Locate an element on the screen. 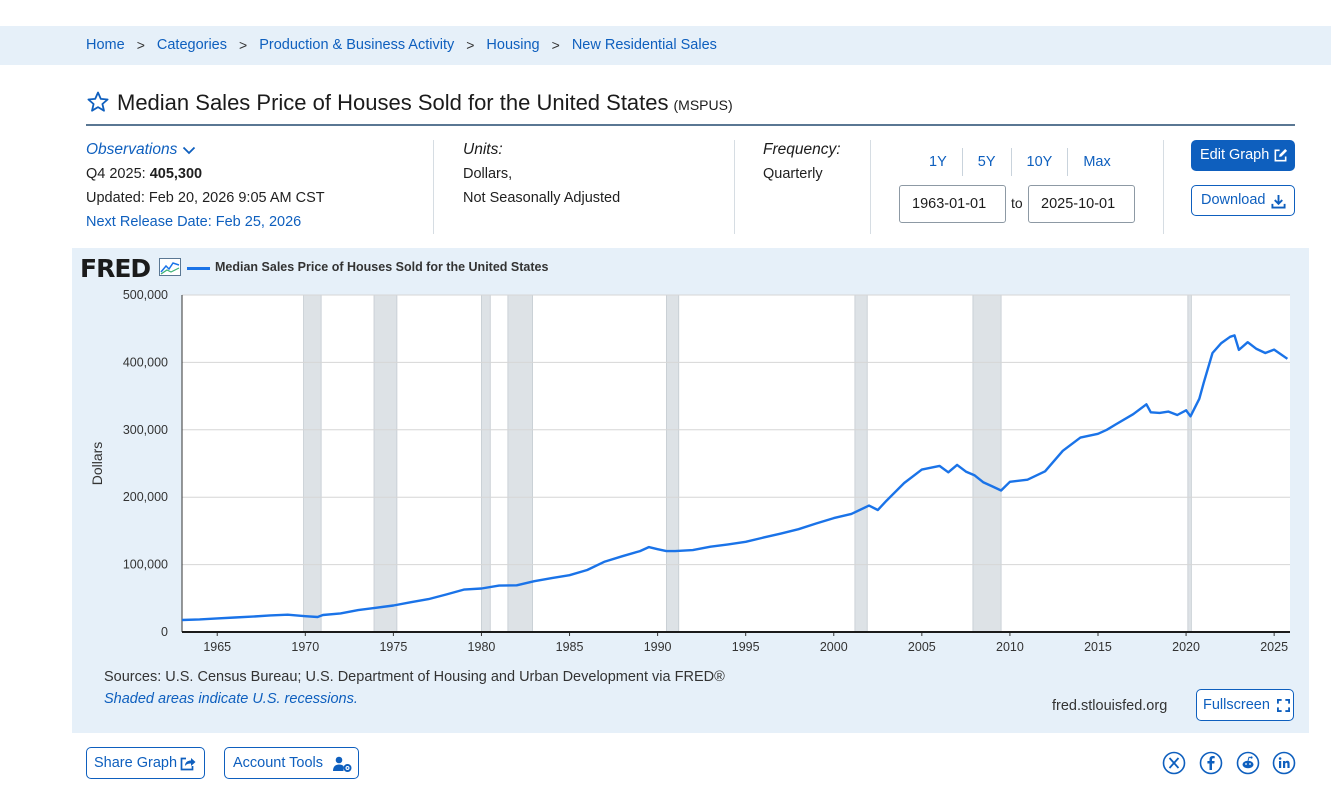 The height and width of the screenshot is (788, 1331). reddit-icon is located at coordinates (1248, 763).